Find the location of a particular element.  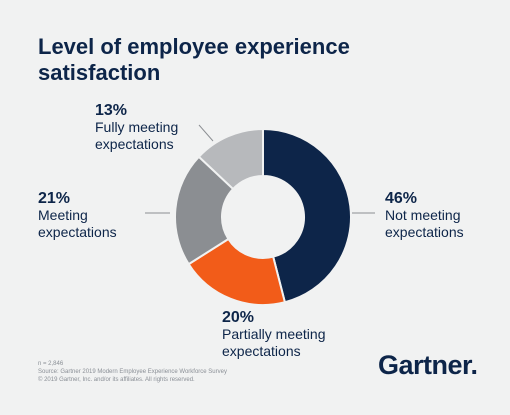

label-meeting-line-2: expectations is located at coordinates (77, 232).